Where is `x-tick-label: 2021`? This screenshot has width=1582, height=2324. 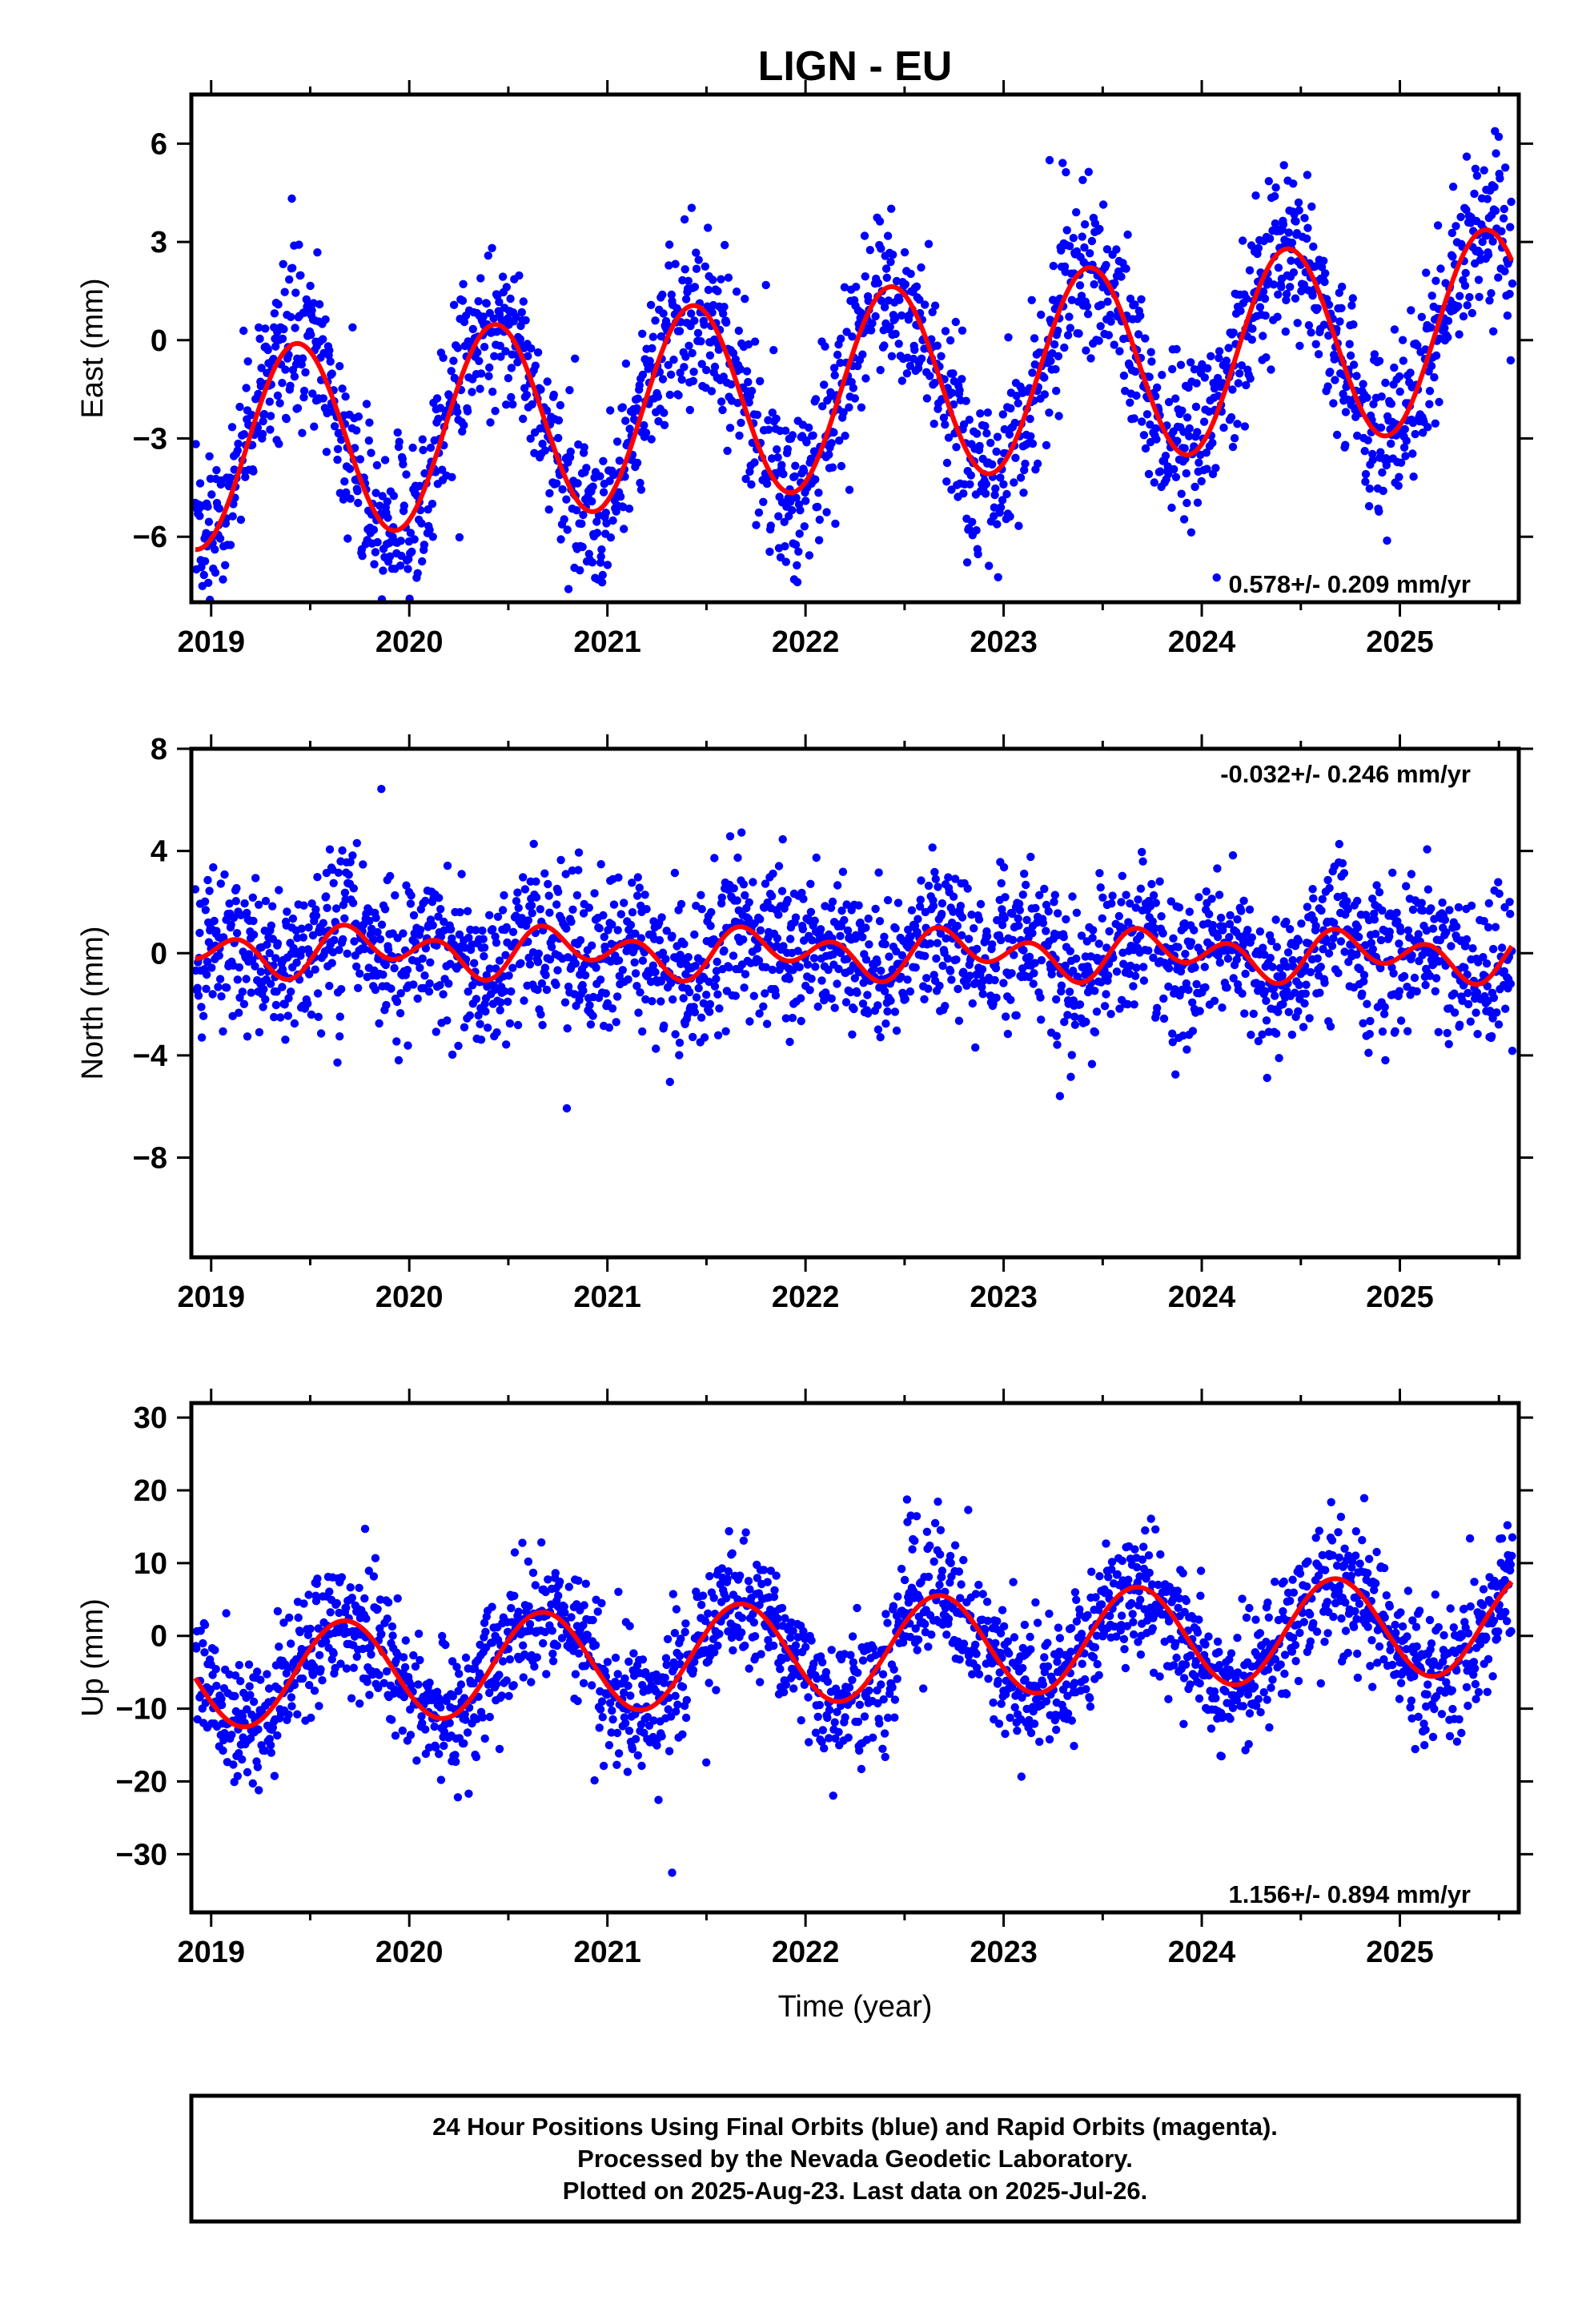
x-tick-label: 2021 is located at coordinates (607, 1297).